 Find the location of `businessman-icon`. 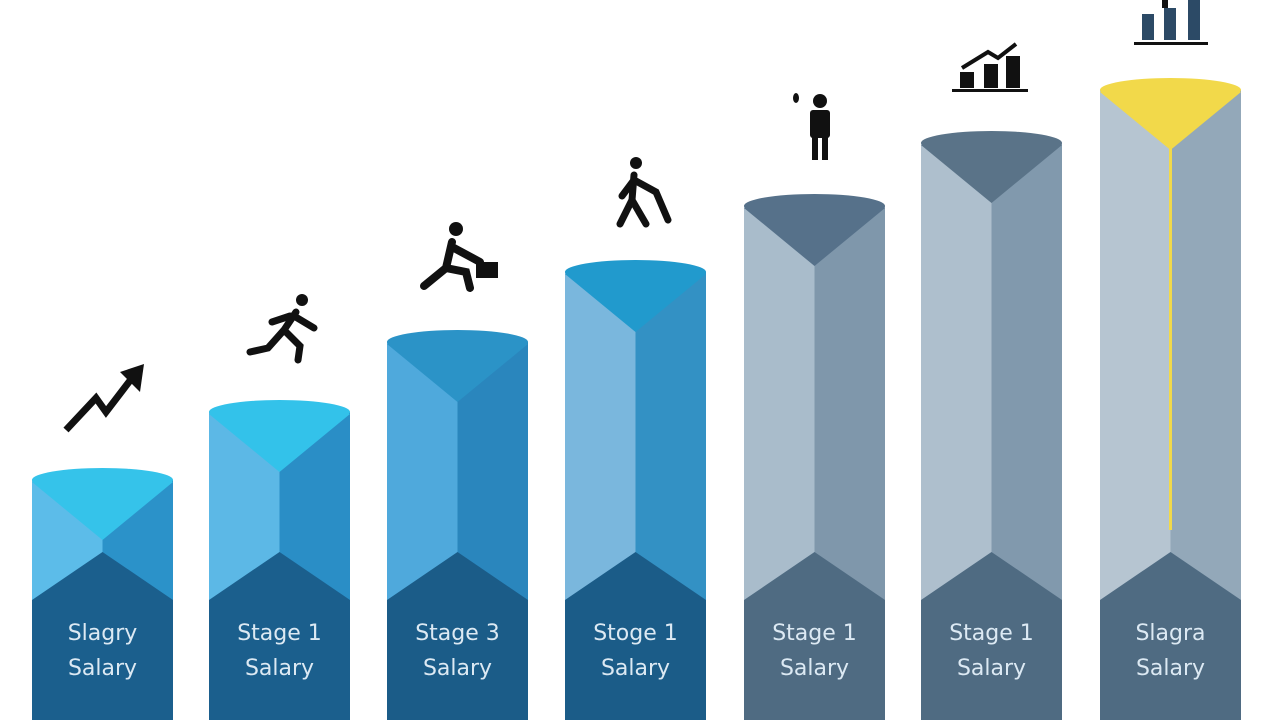

businessman-icon is located at coordinates (811, 126).